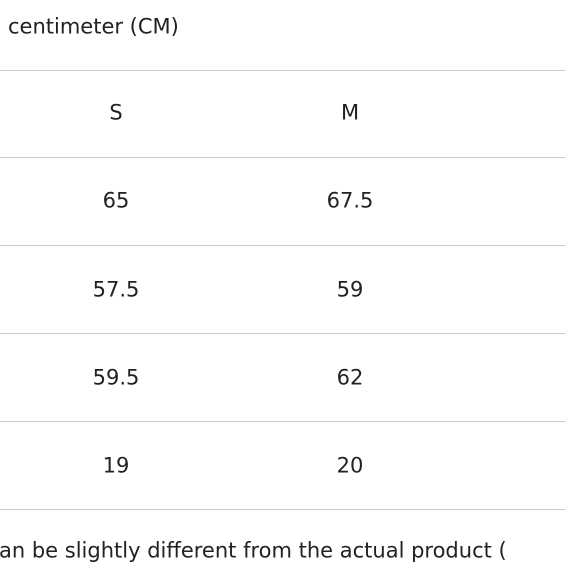  Describe the element at coordinates (93, 26) in the screenshot. I see `unit-title: centimeter (CM)` at that location.